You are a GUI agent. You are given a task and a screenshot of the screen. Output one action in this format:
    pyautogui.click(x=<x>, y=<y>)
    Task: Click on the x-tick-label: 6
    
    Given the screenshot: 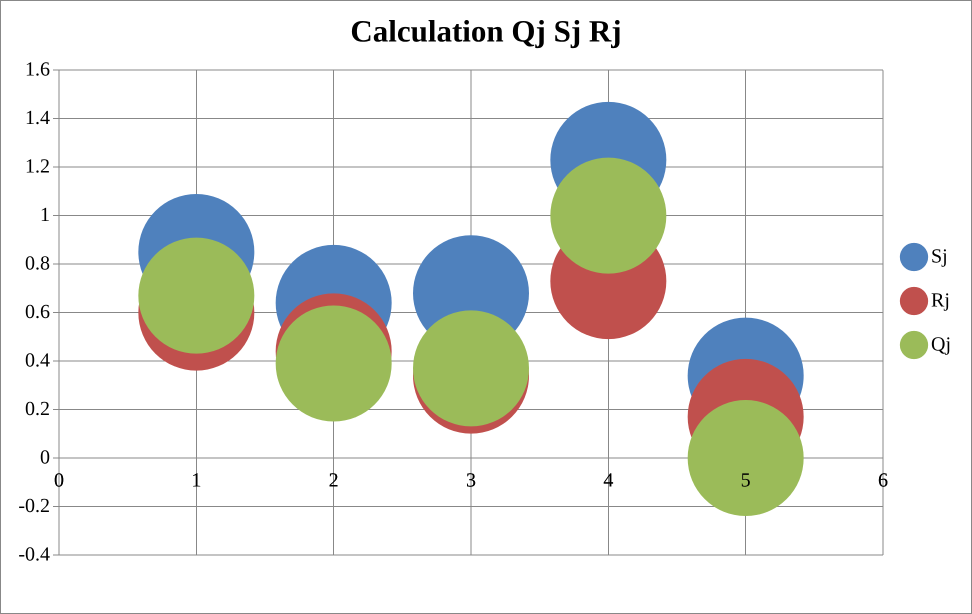 What is the action you would take?
    pyautogui.click(x=883, y=480)
    